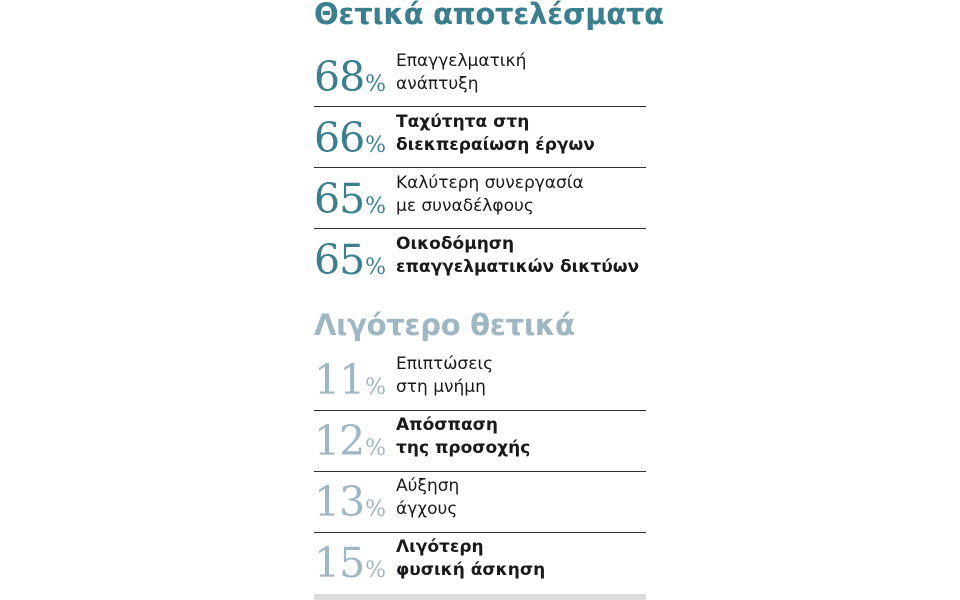 This screenshot has height=600, width=960. I want to click on percent-value: 68%, so click(350, 77).